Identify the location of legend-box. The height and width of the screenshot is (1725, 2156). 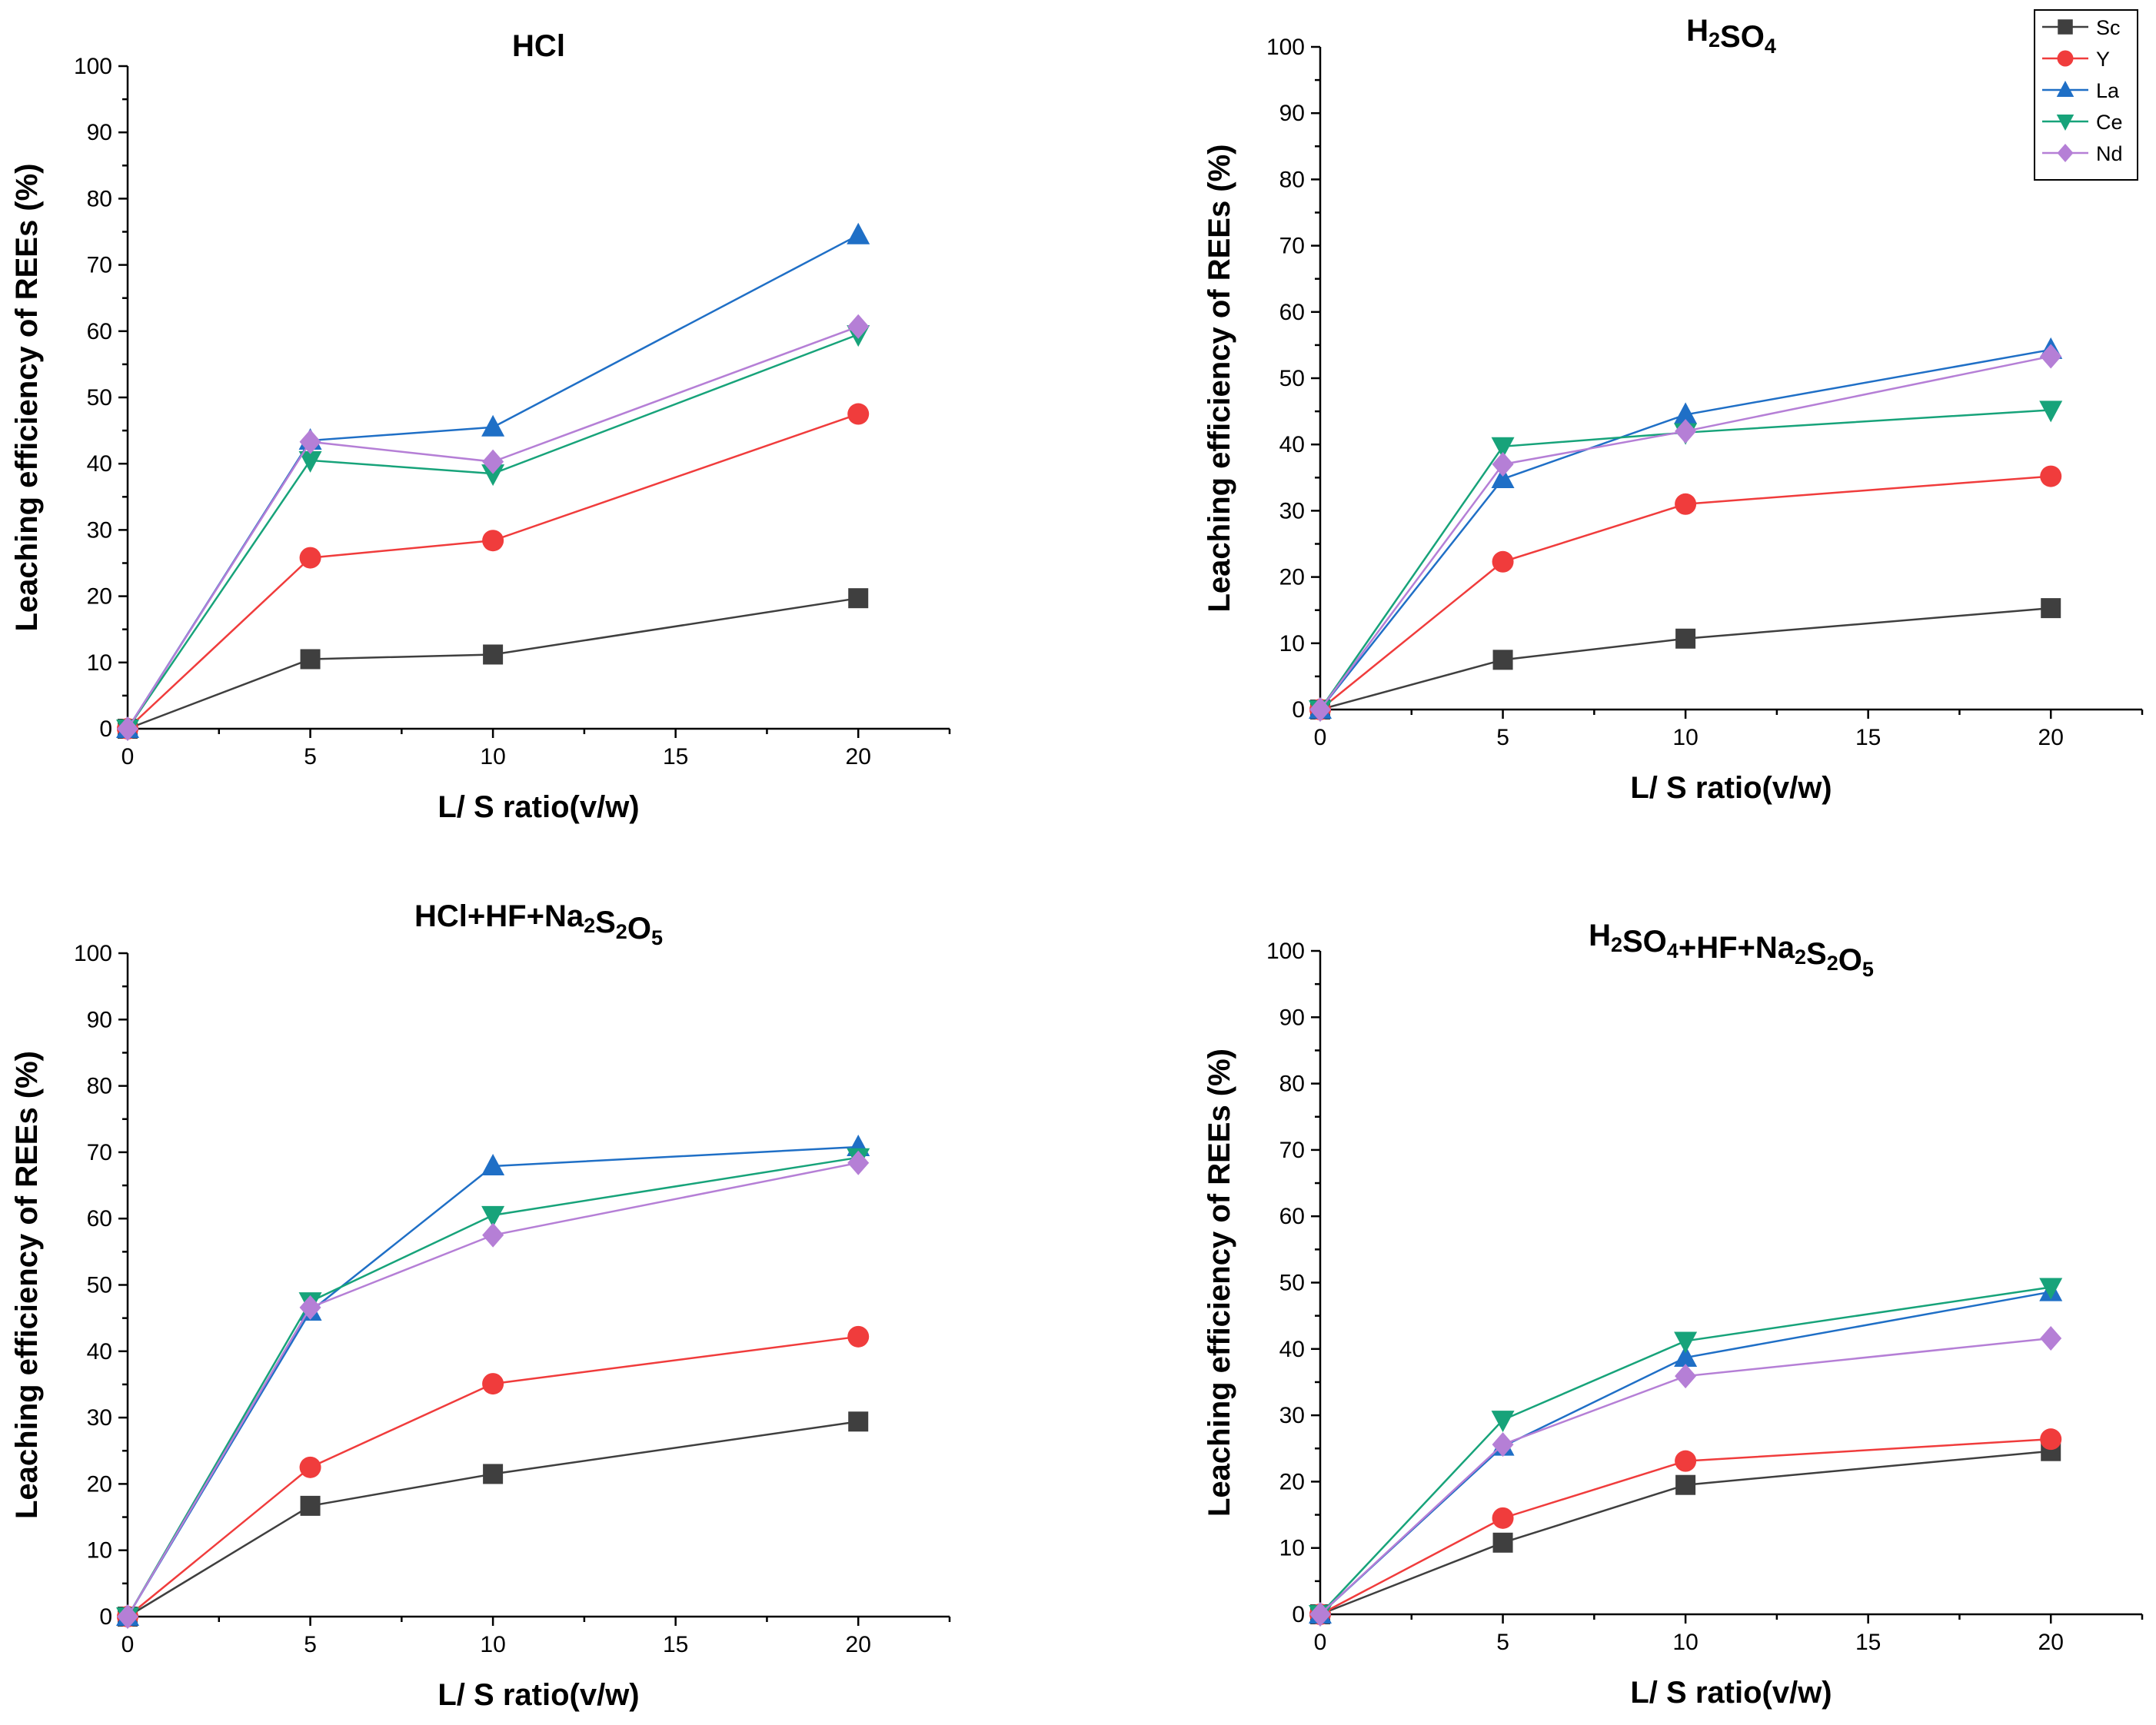
(2086, 95).